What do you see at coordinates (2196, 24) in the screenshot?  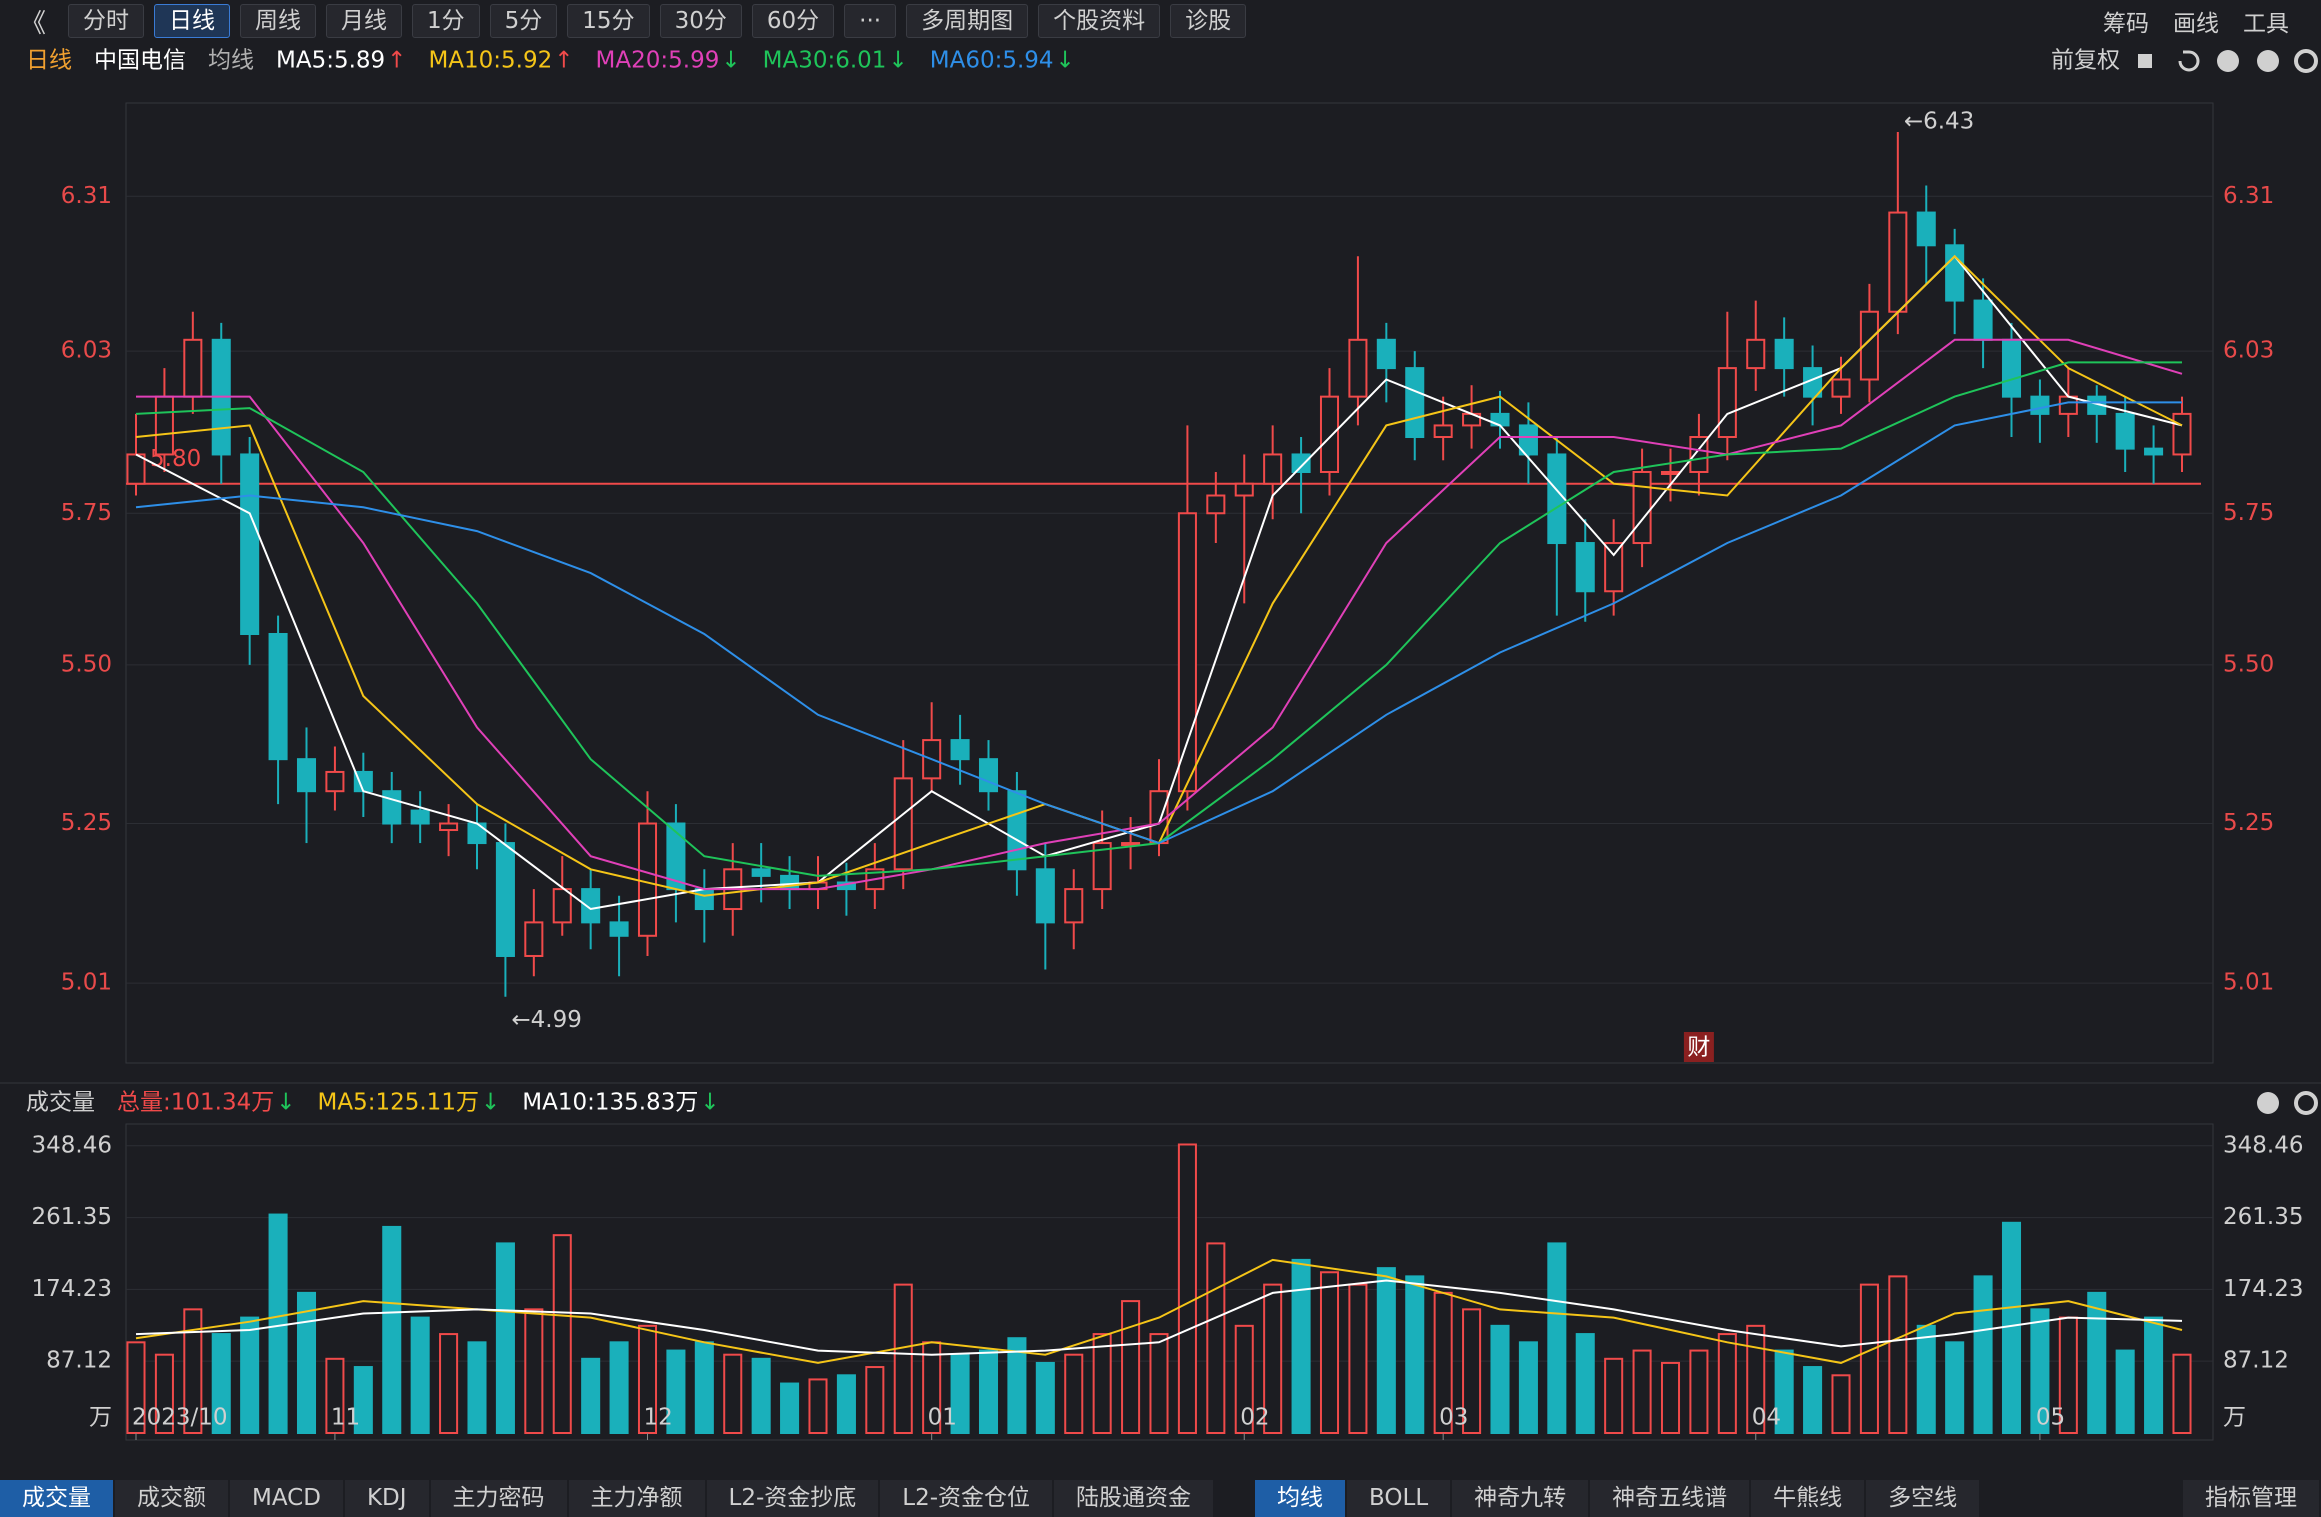 I see `tool-button: 画线` at bounding box center [2196, 24].